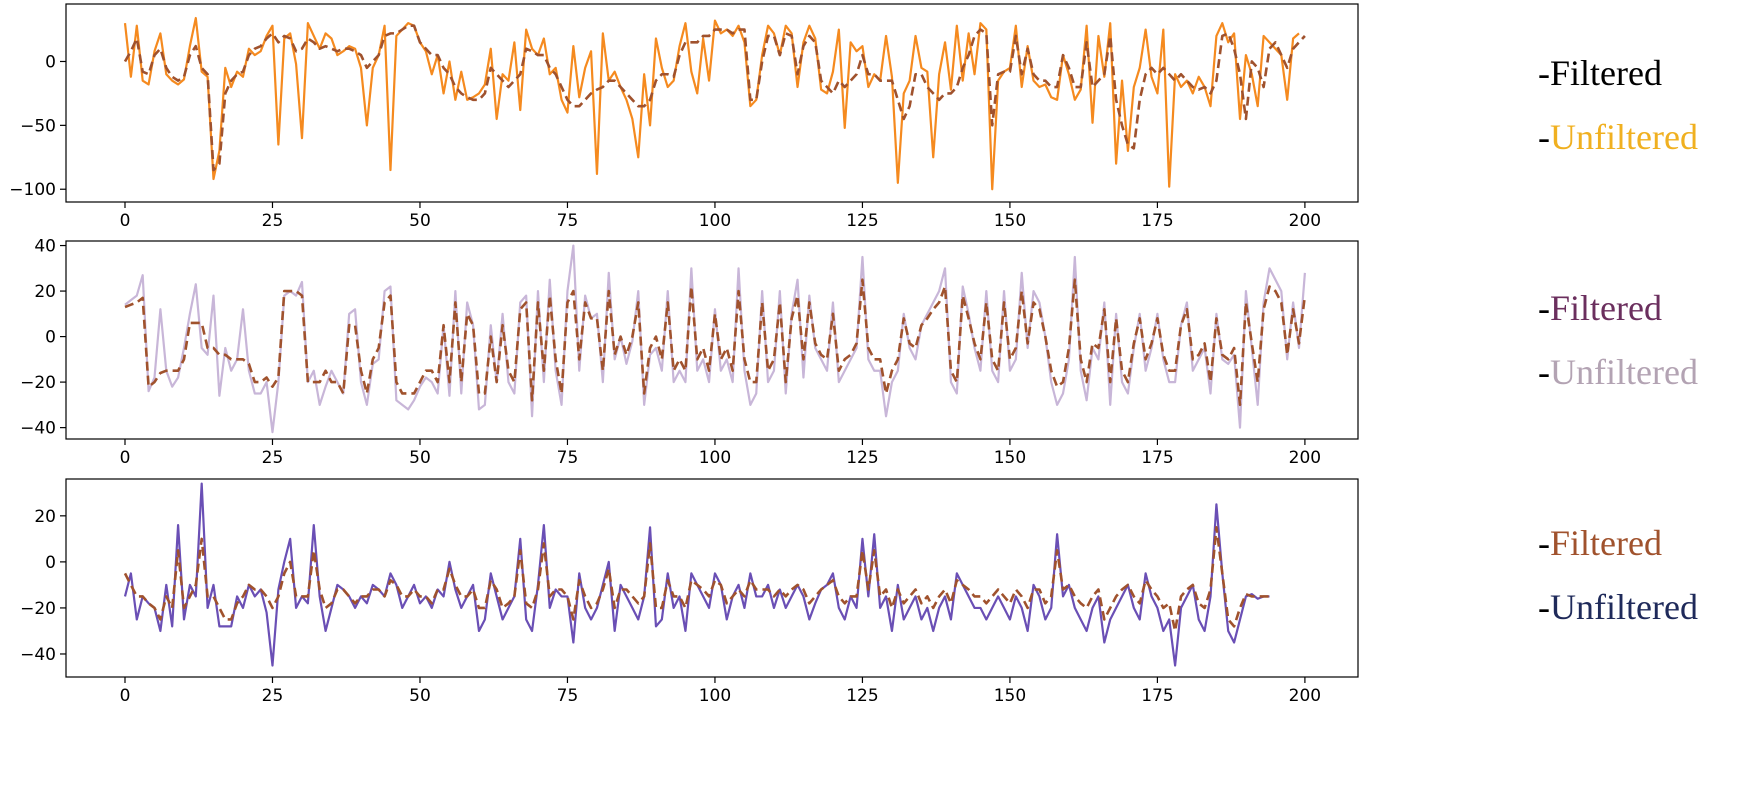 Image resolution: width=1750 pixels, height=794 pixels. What do you see at coordinates (32, 190) in the screenshot?
I see `y-tick-label: −100` at bounding box center [32, 190].